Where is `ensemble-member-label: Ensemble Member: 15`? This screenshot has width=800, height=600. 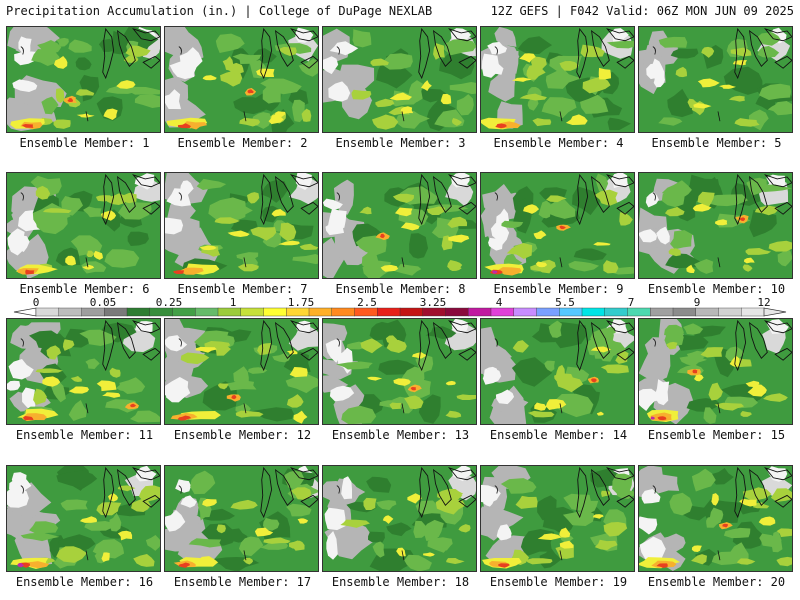 ensemble-member-label: Ensemble Member: 15 is located at coordinates (716, 435).